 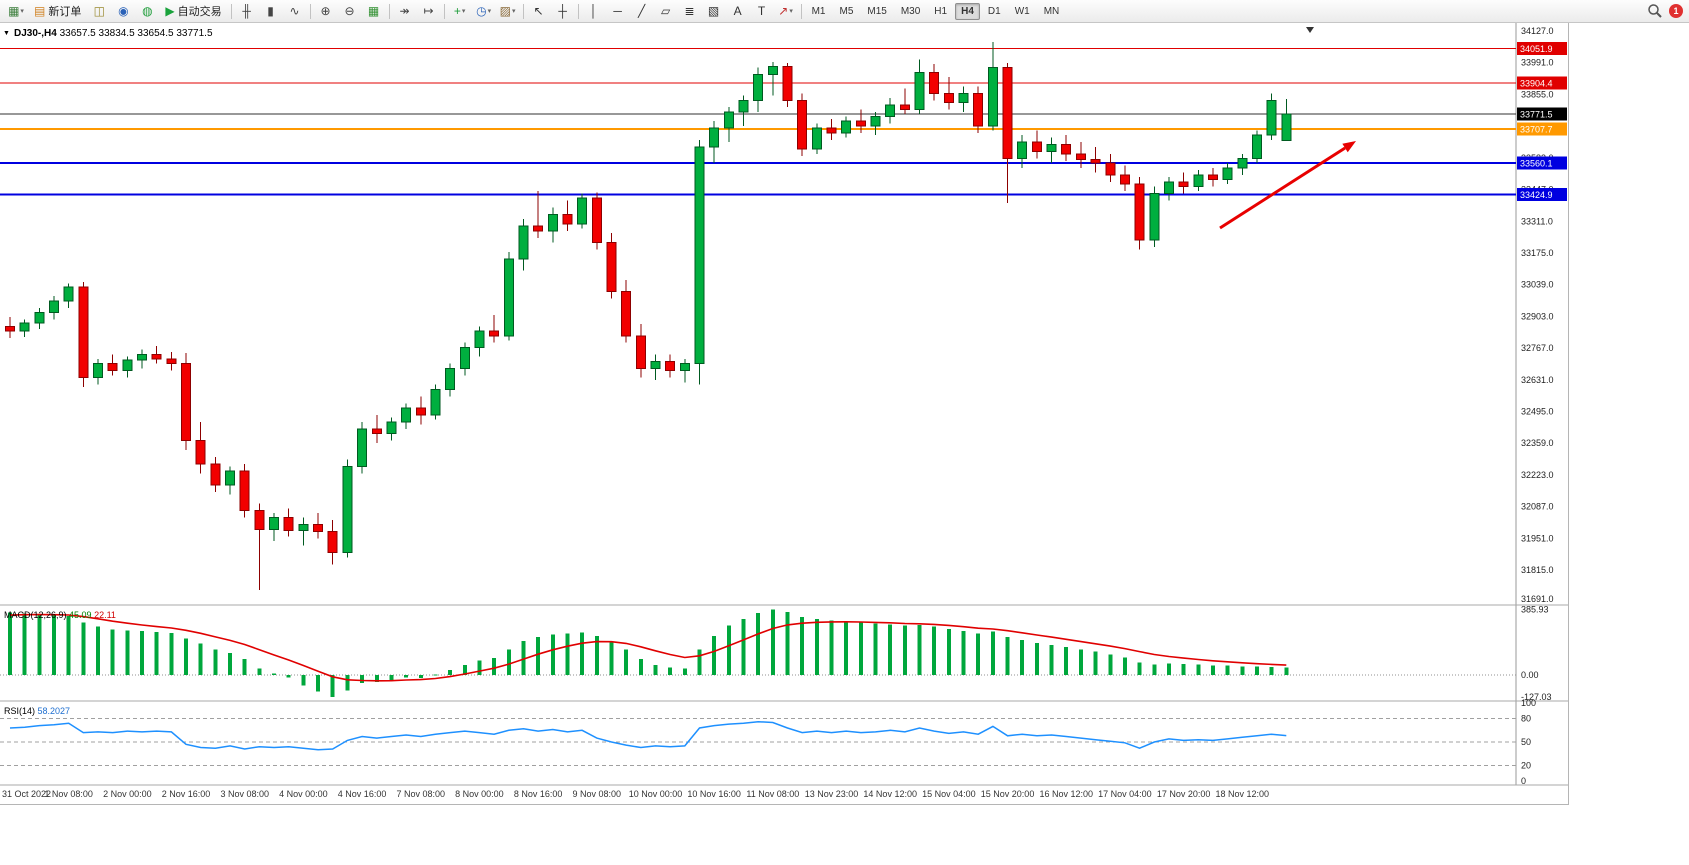 What do you see at coordinates (1310, 30) in the screenshot?
I see `chart-shift-marker` at bounding box center [1310, 30].